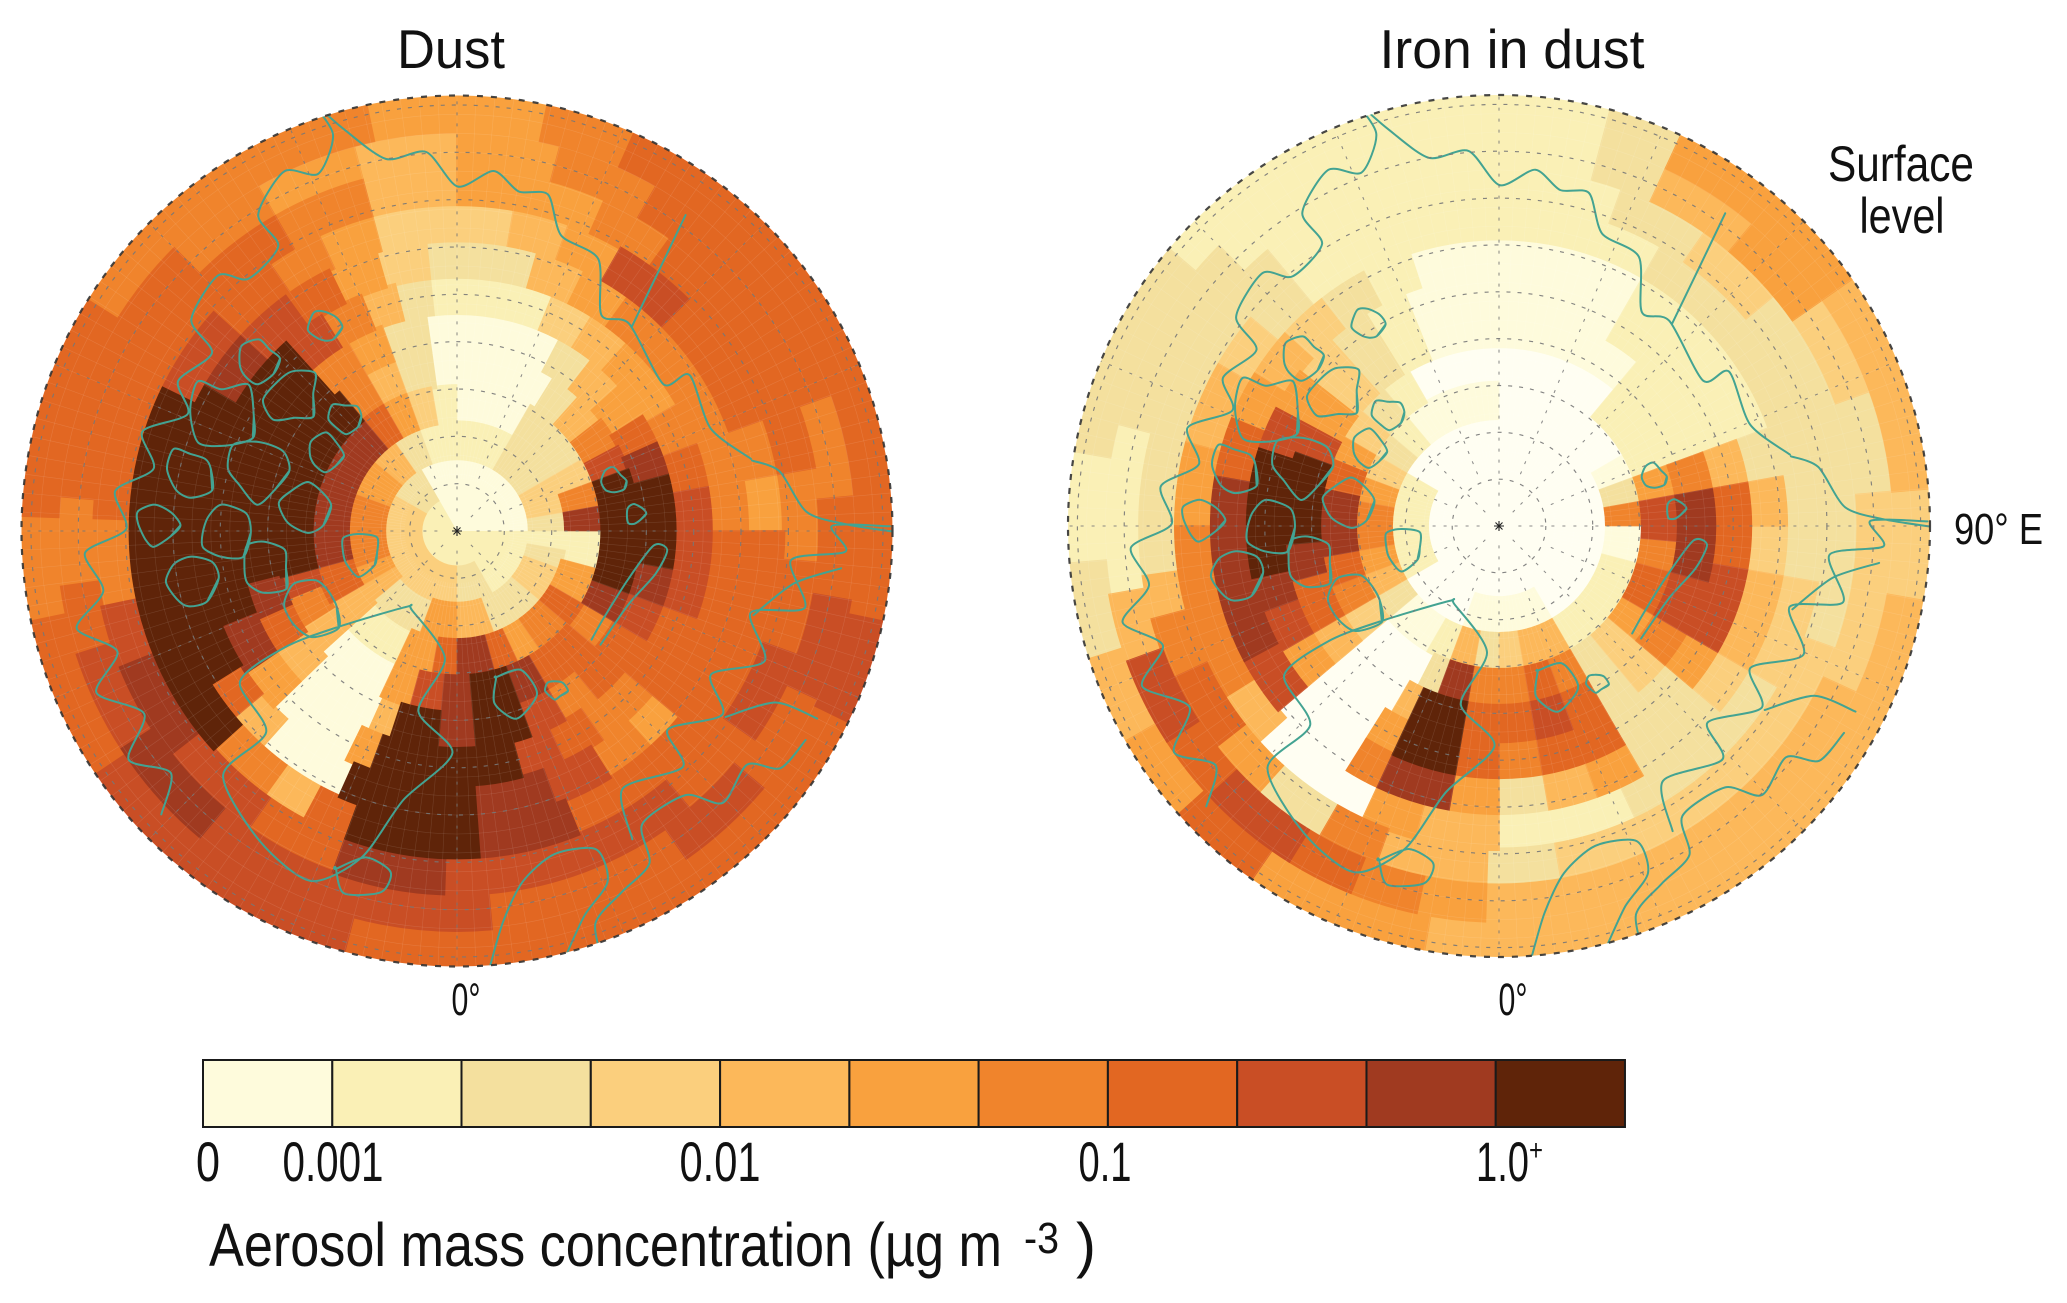  Describe the element at coordinates (1105, 1161) in the screenshot. I see `svg-text: 0.1` at that location.